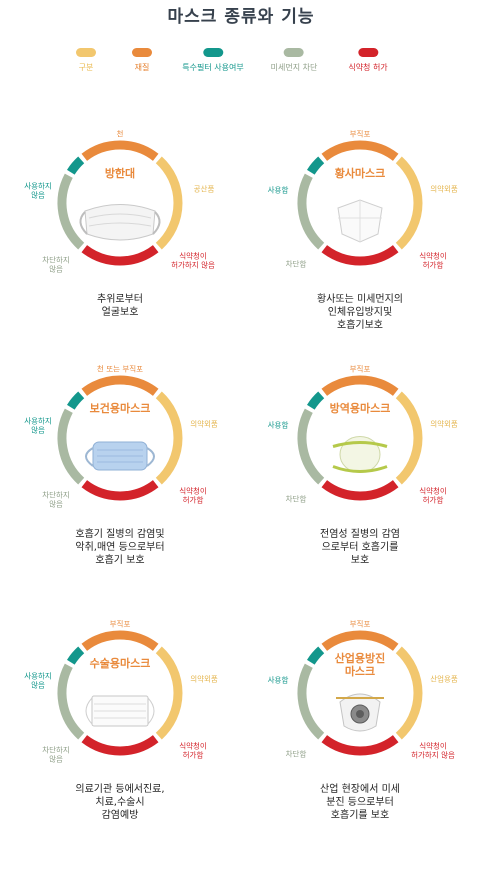 The height and width of the screenshot is (870, 482). I want to click on mask-description: 전염성 질병의 감염 으로부터 호흡기를 보호, so click(360, 547).